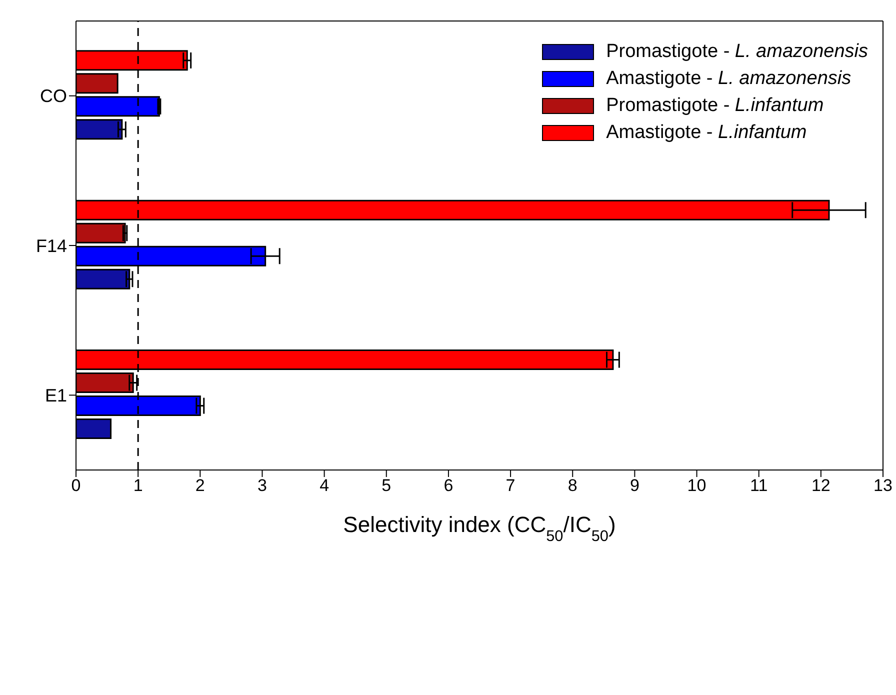  Describe the element at coordinates (51, 246) in the screenshot. I see `y-tick-label: F14` at that location.